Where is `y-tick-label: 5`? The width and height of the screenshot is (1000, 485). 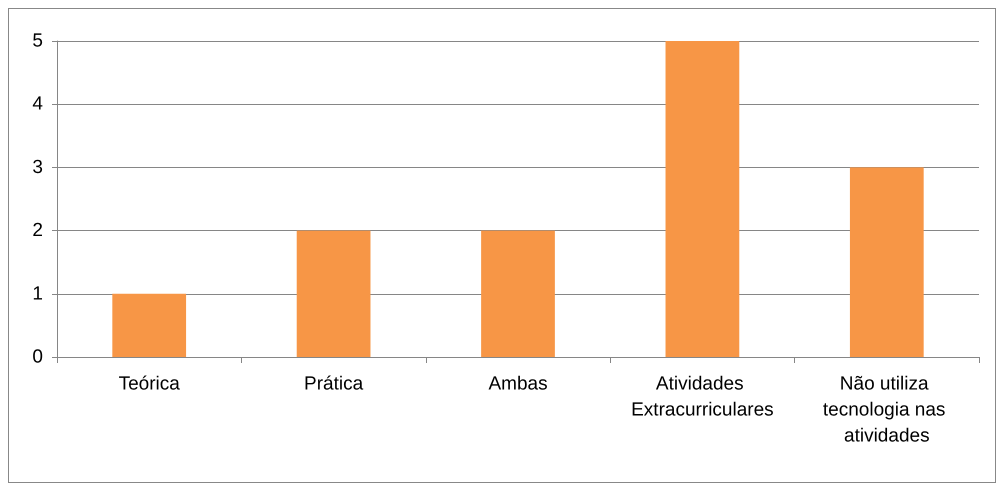 y-tick-label: 5 is located at coordinates (37, 41).